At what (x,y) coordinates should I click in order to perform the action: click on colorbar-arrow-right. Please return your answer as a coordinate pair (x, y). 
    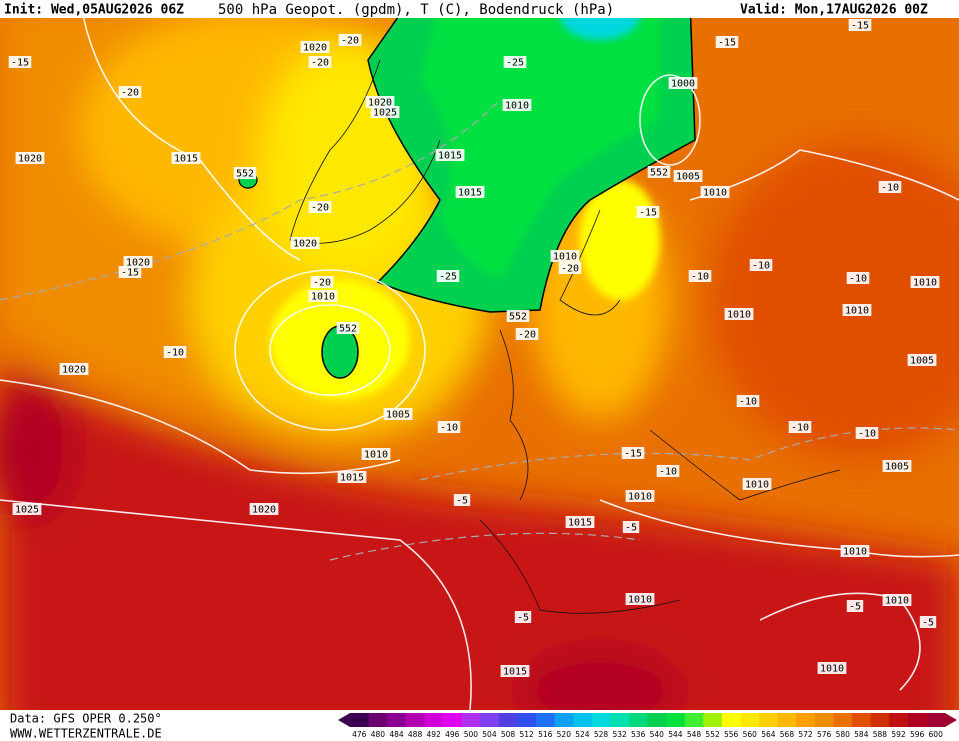
    Looking at the image, I should click on (951, 720).